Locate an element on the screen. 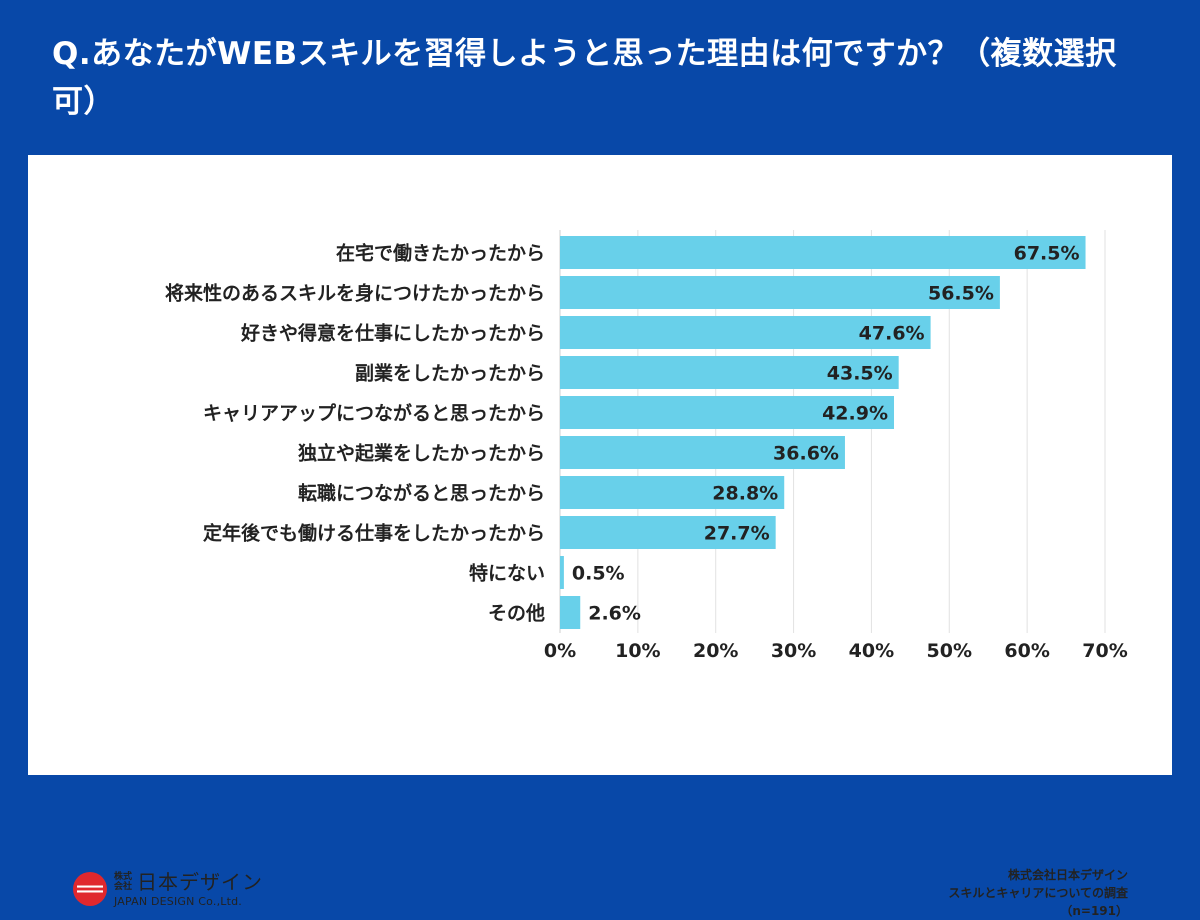 Image resolution: width=1200 pixels, height=920 pixels. source-survey: スキルとキャリアについての調査 is located at coordinates (1038, 893).